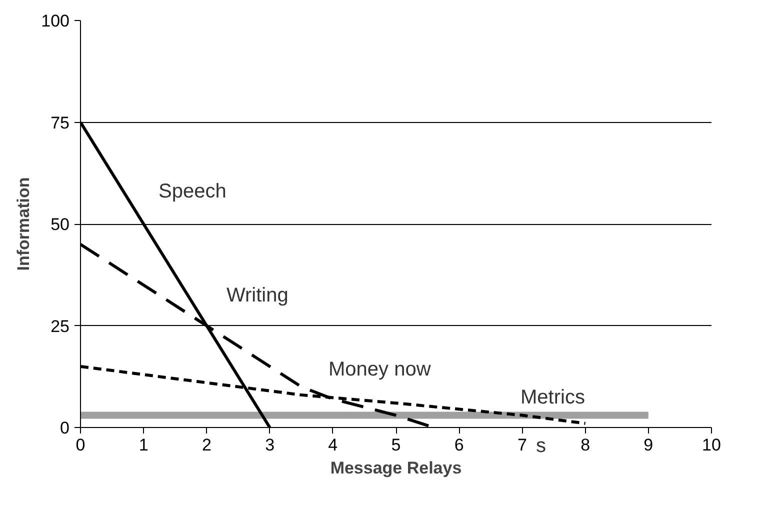 This screenshot has height=524, width=773. I want to click on annotation: Writing, so click(257, 295).